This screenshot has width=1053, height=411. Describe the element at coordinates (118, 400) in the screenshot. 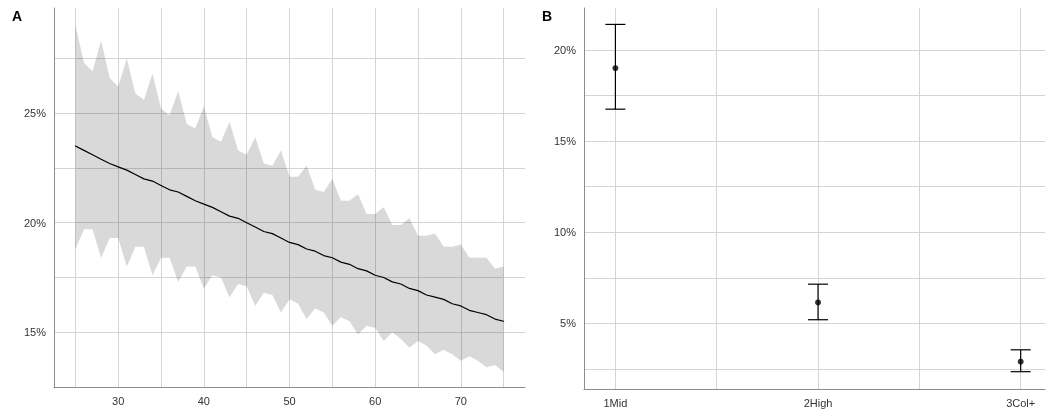

I see `x-tick-label: 30` at that location.